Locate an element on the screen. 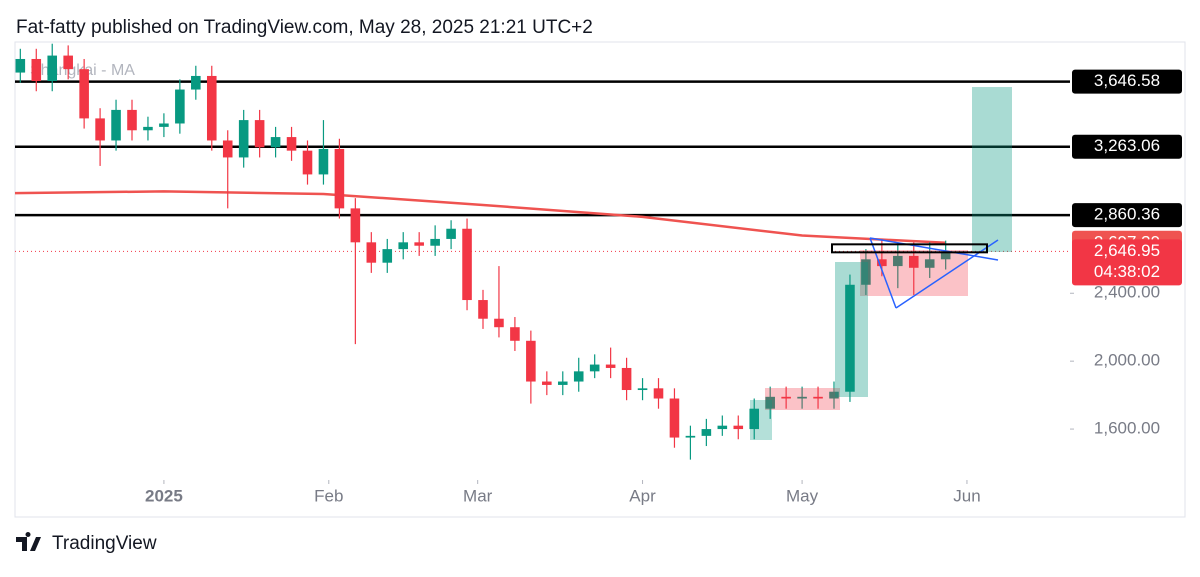 This screenshot has height=577, width=1200. price-label: 3,263.06 is located at coordinates (1127, 145).